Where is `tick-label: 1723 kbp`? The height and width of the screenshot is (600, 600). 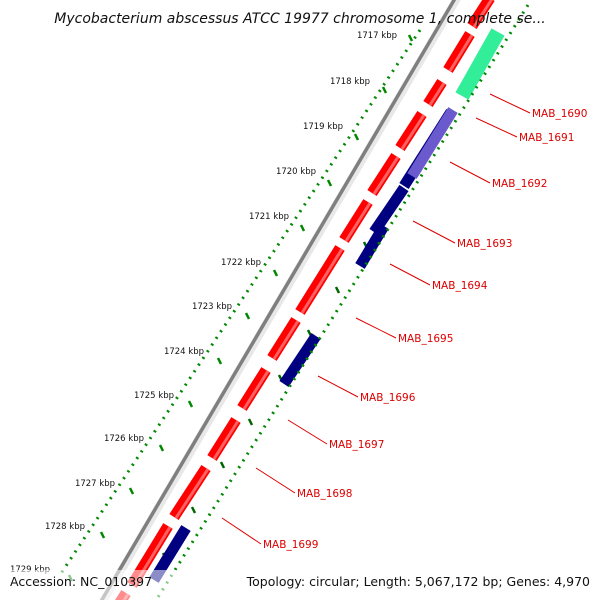 tick-label: 1723 kbp is located at coordinates (212, 307).